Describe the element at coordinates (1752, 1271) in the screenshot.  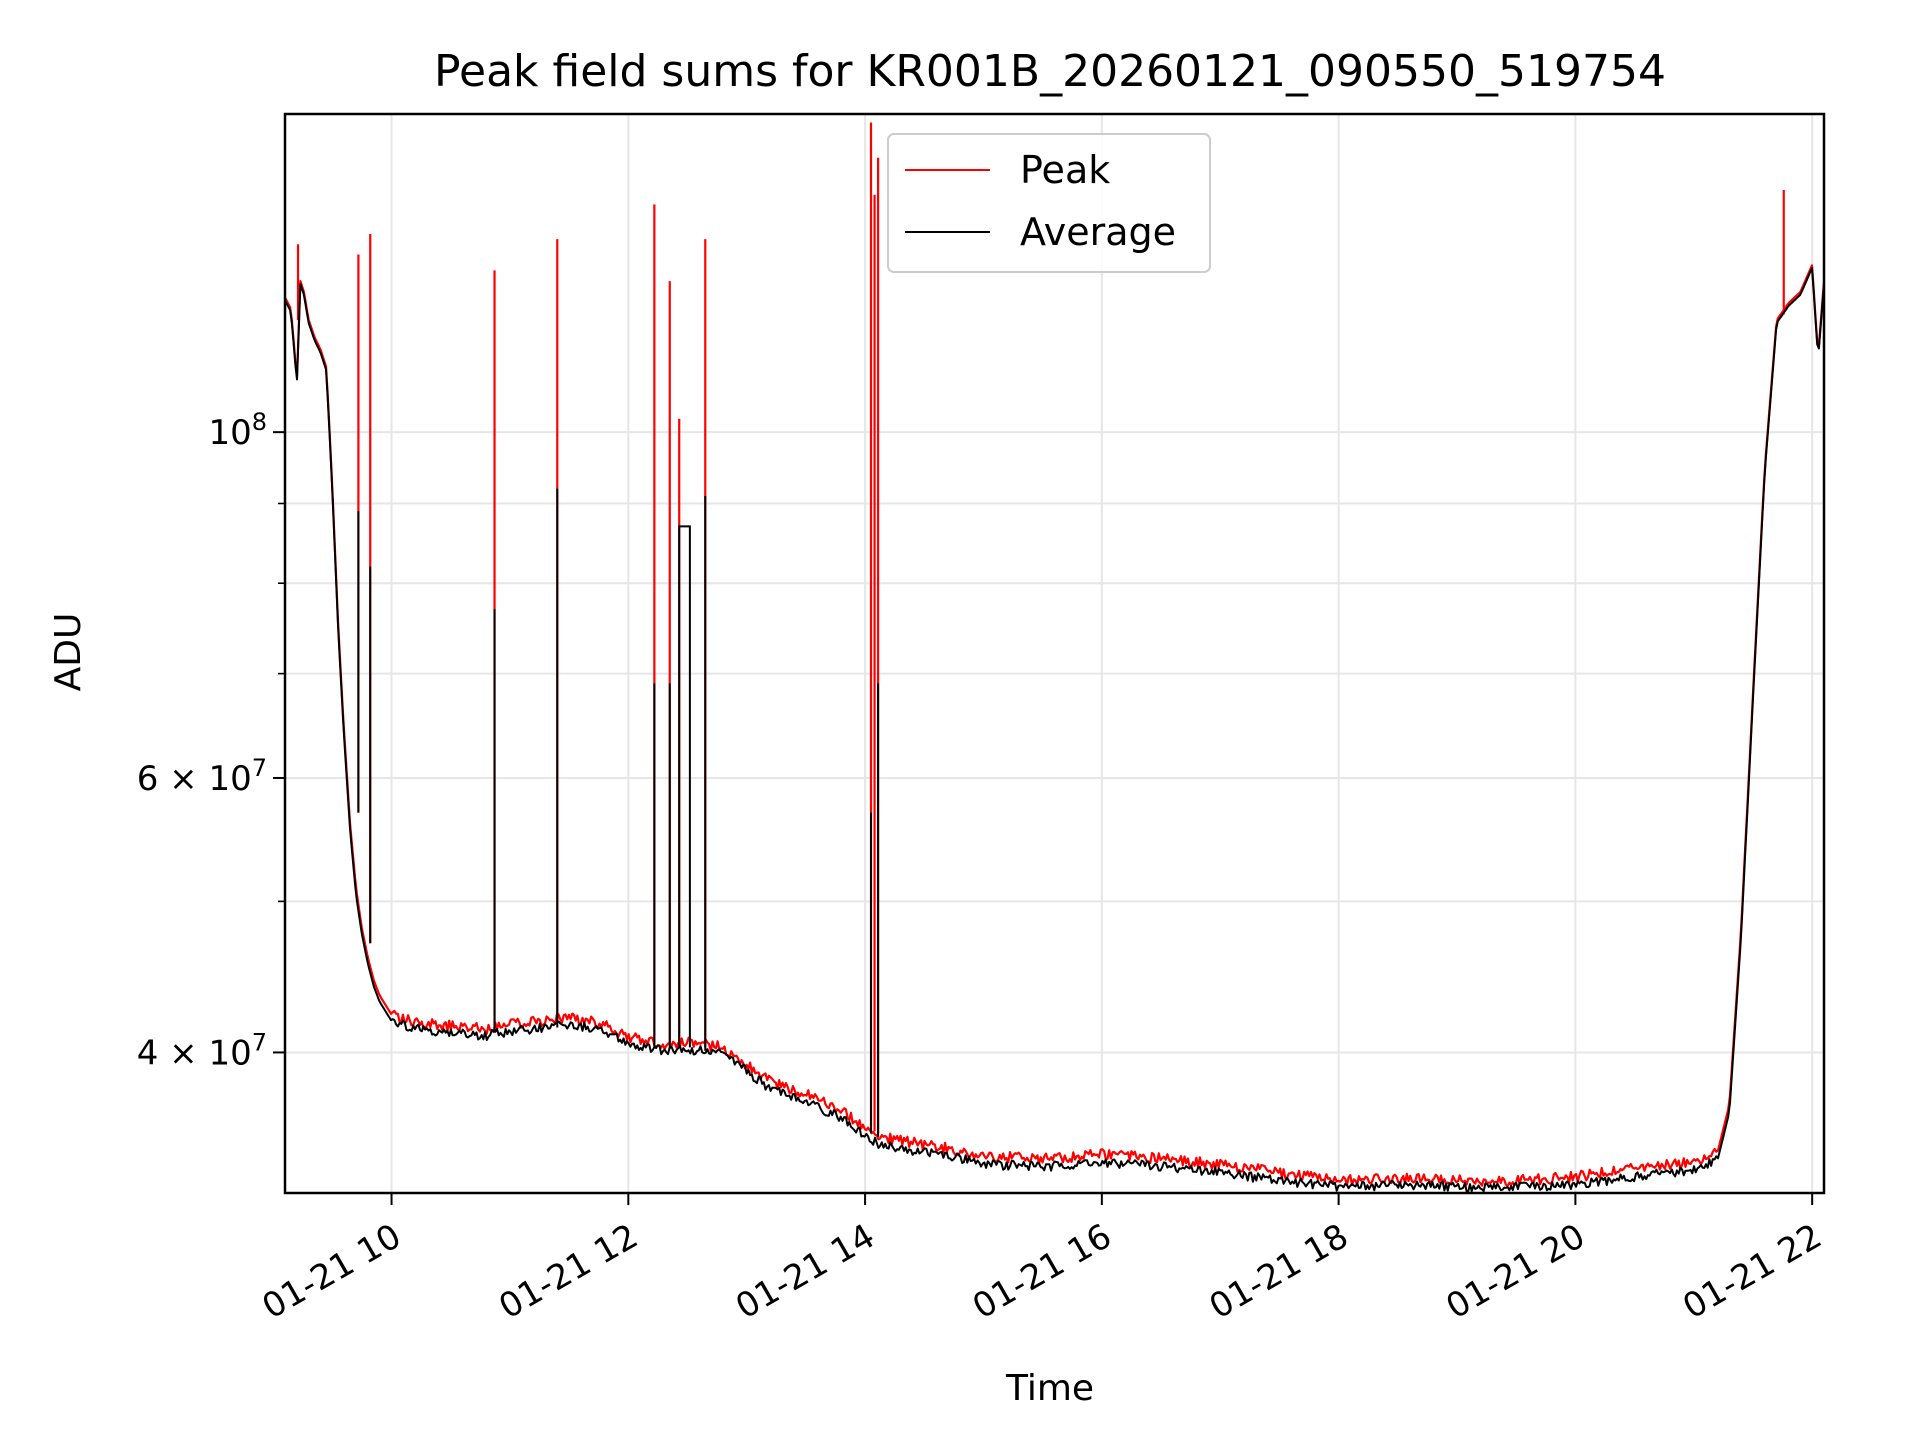
I see `x-tick-label-6: 01-21 22` at that location.